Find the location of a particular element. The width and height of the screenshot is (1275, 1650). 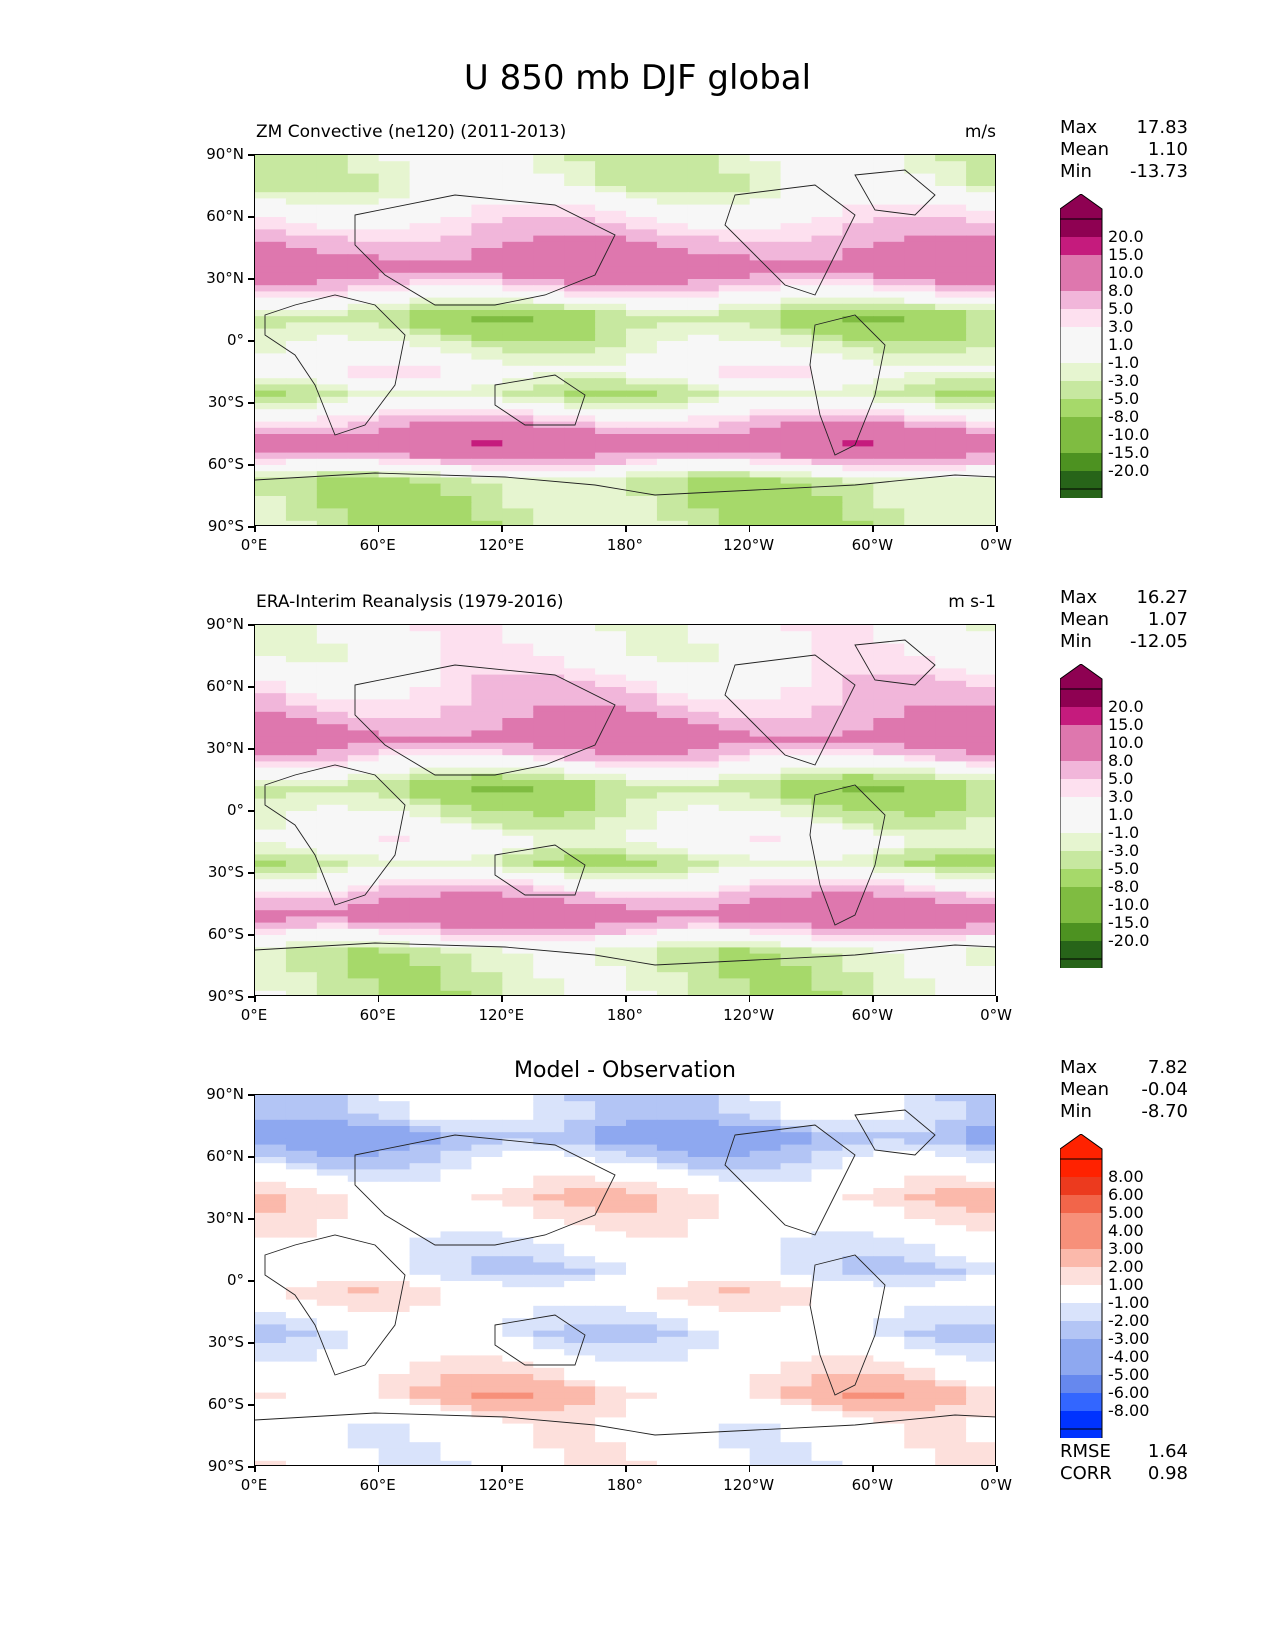

coastline is located at coordinates (540, 400).